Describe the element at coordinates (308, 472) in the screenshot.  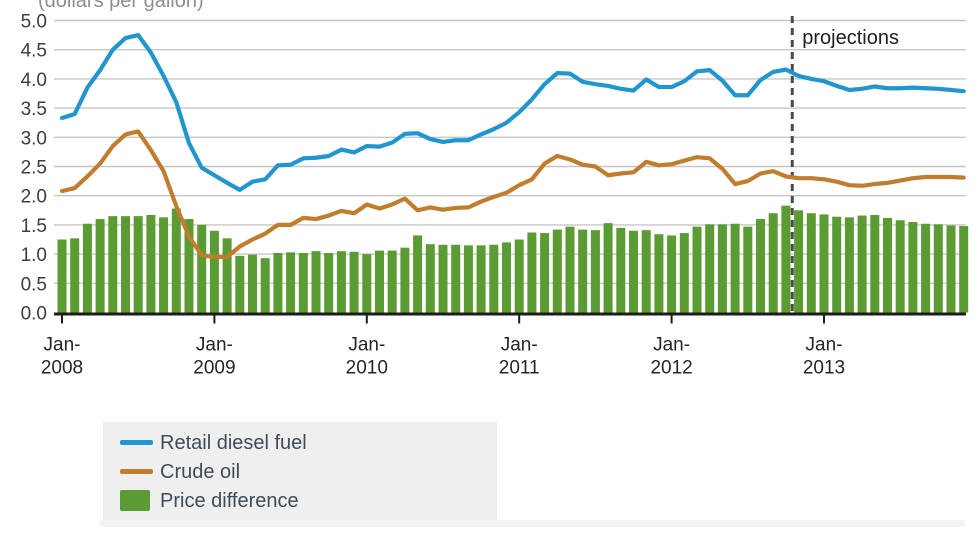
I see `legend-item-crude-oil: Crude oil` at that location.